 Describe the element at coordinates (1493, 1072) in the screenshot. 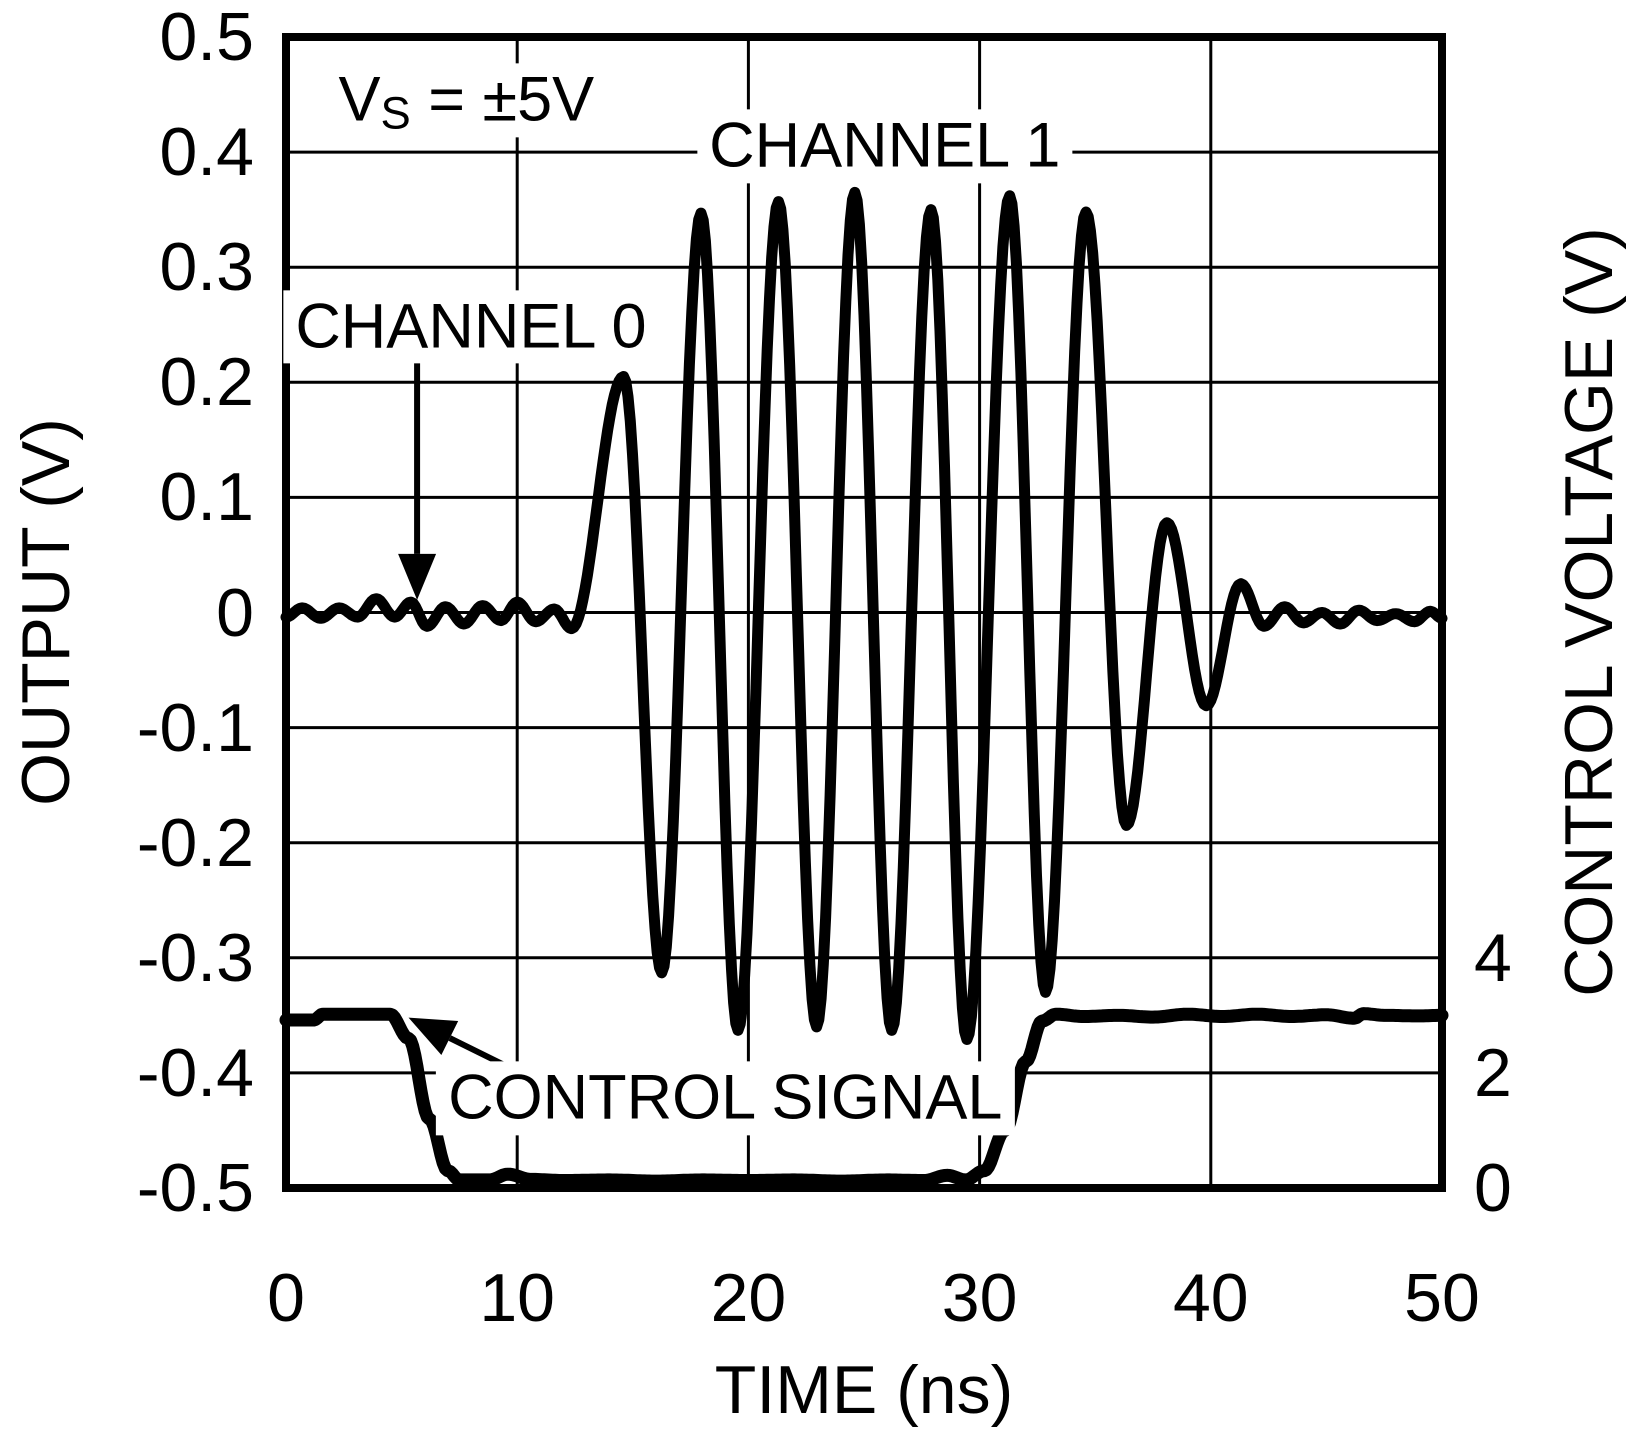

I see `y-right-tick-2: 2` at that location.